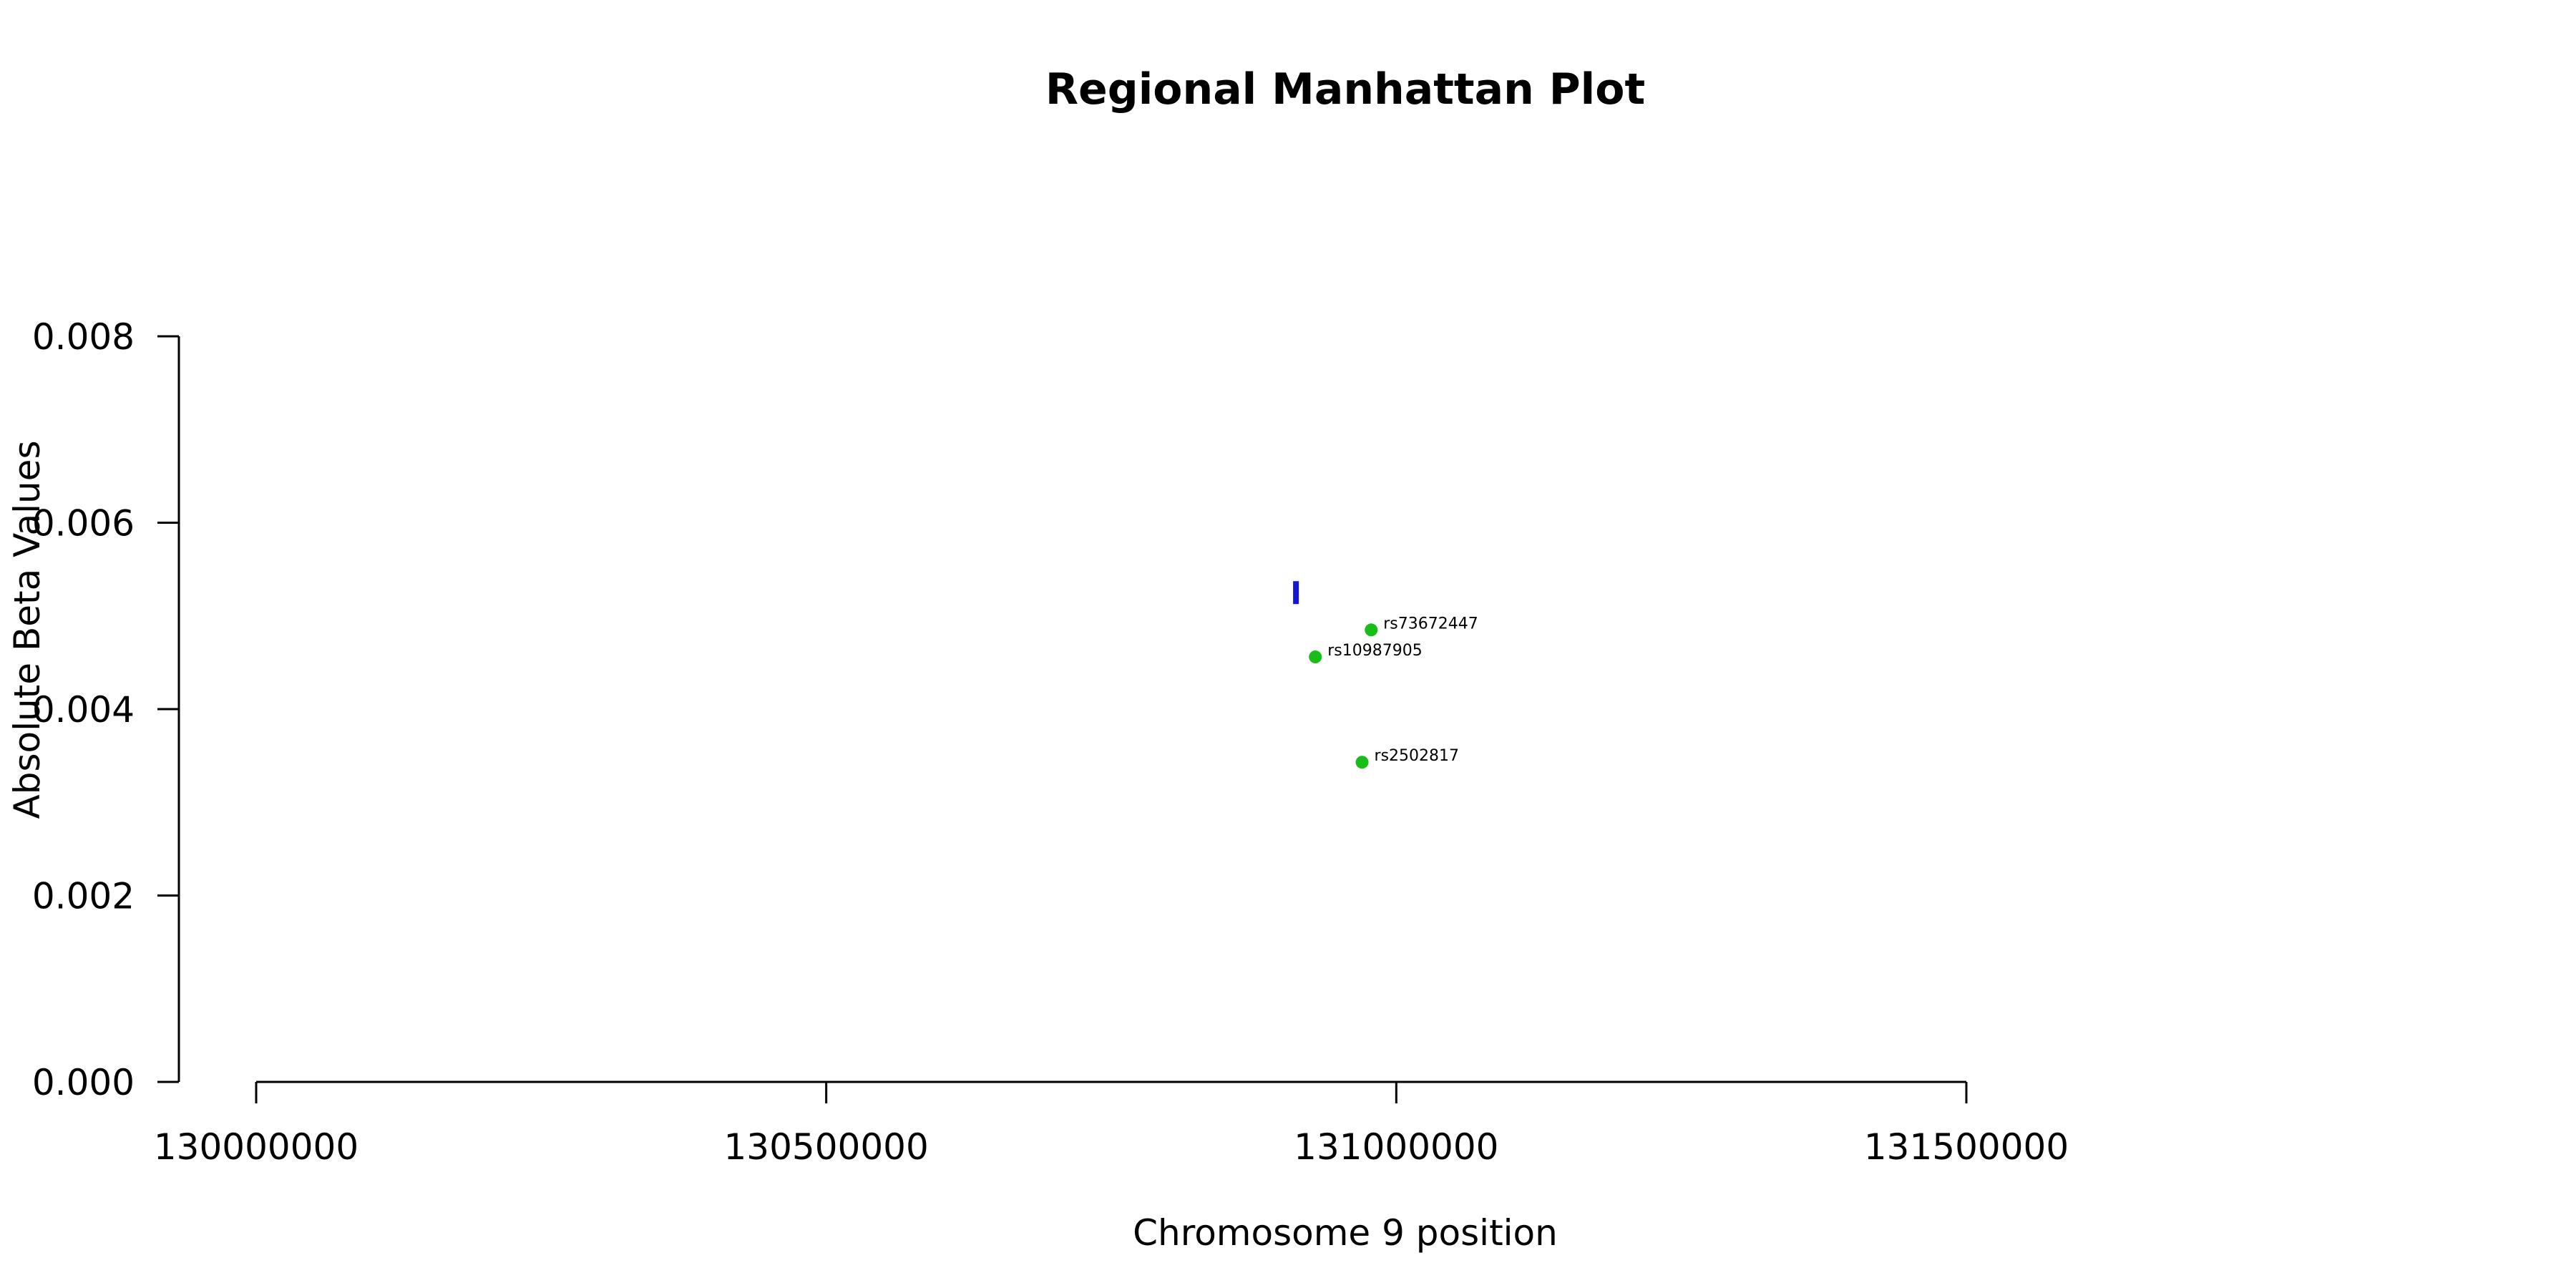 This screenshot has width=2576, height=1288. I want to click on x-tick-label: 130000000, so click(256, 1147).